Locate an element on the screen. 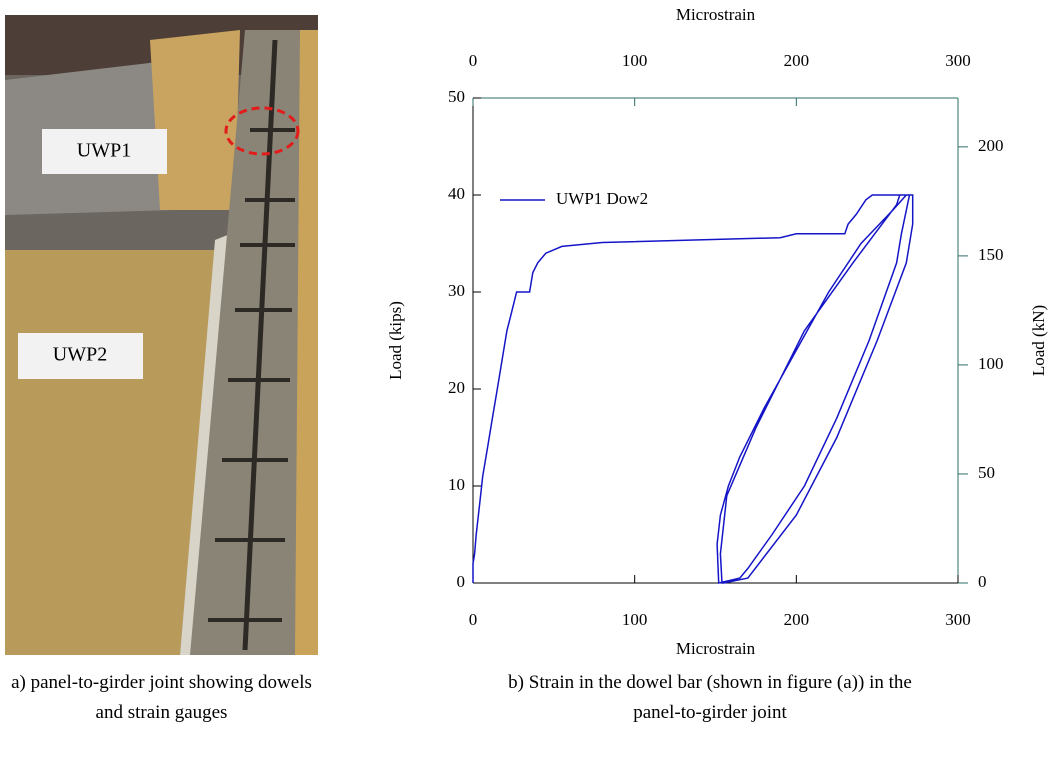 The height and width of the screenshot is (759, 1057). x-tick-label: 0 is located at coordinates (473, 619).